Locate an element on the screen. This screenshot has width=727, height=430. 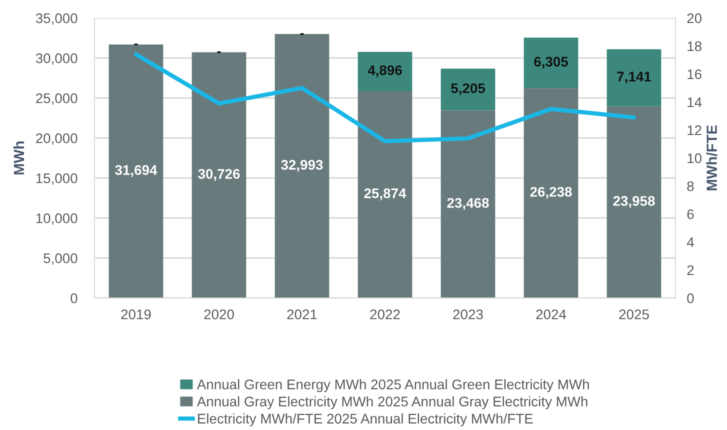
x-tick-label: 2022 is located at coordinates (385, 314).